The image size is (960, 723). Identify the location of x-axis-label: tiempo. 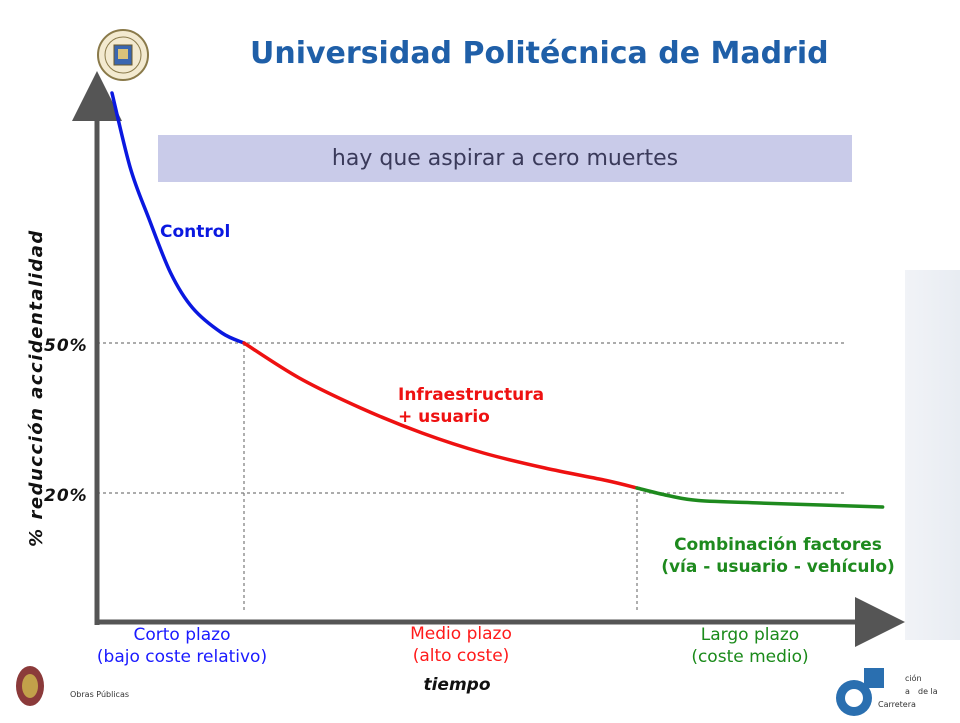
(456, 685).